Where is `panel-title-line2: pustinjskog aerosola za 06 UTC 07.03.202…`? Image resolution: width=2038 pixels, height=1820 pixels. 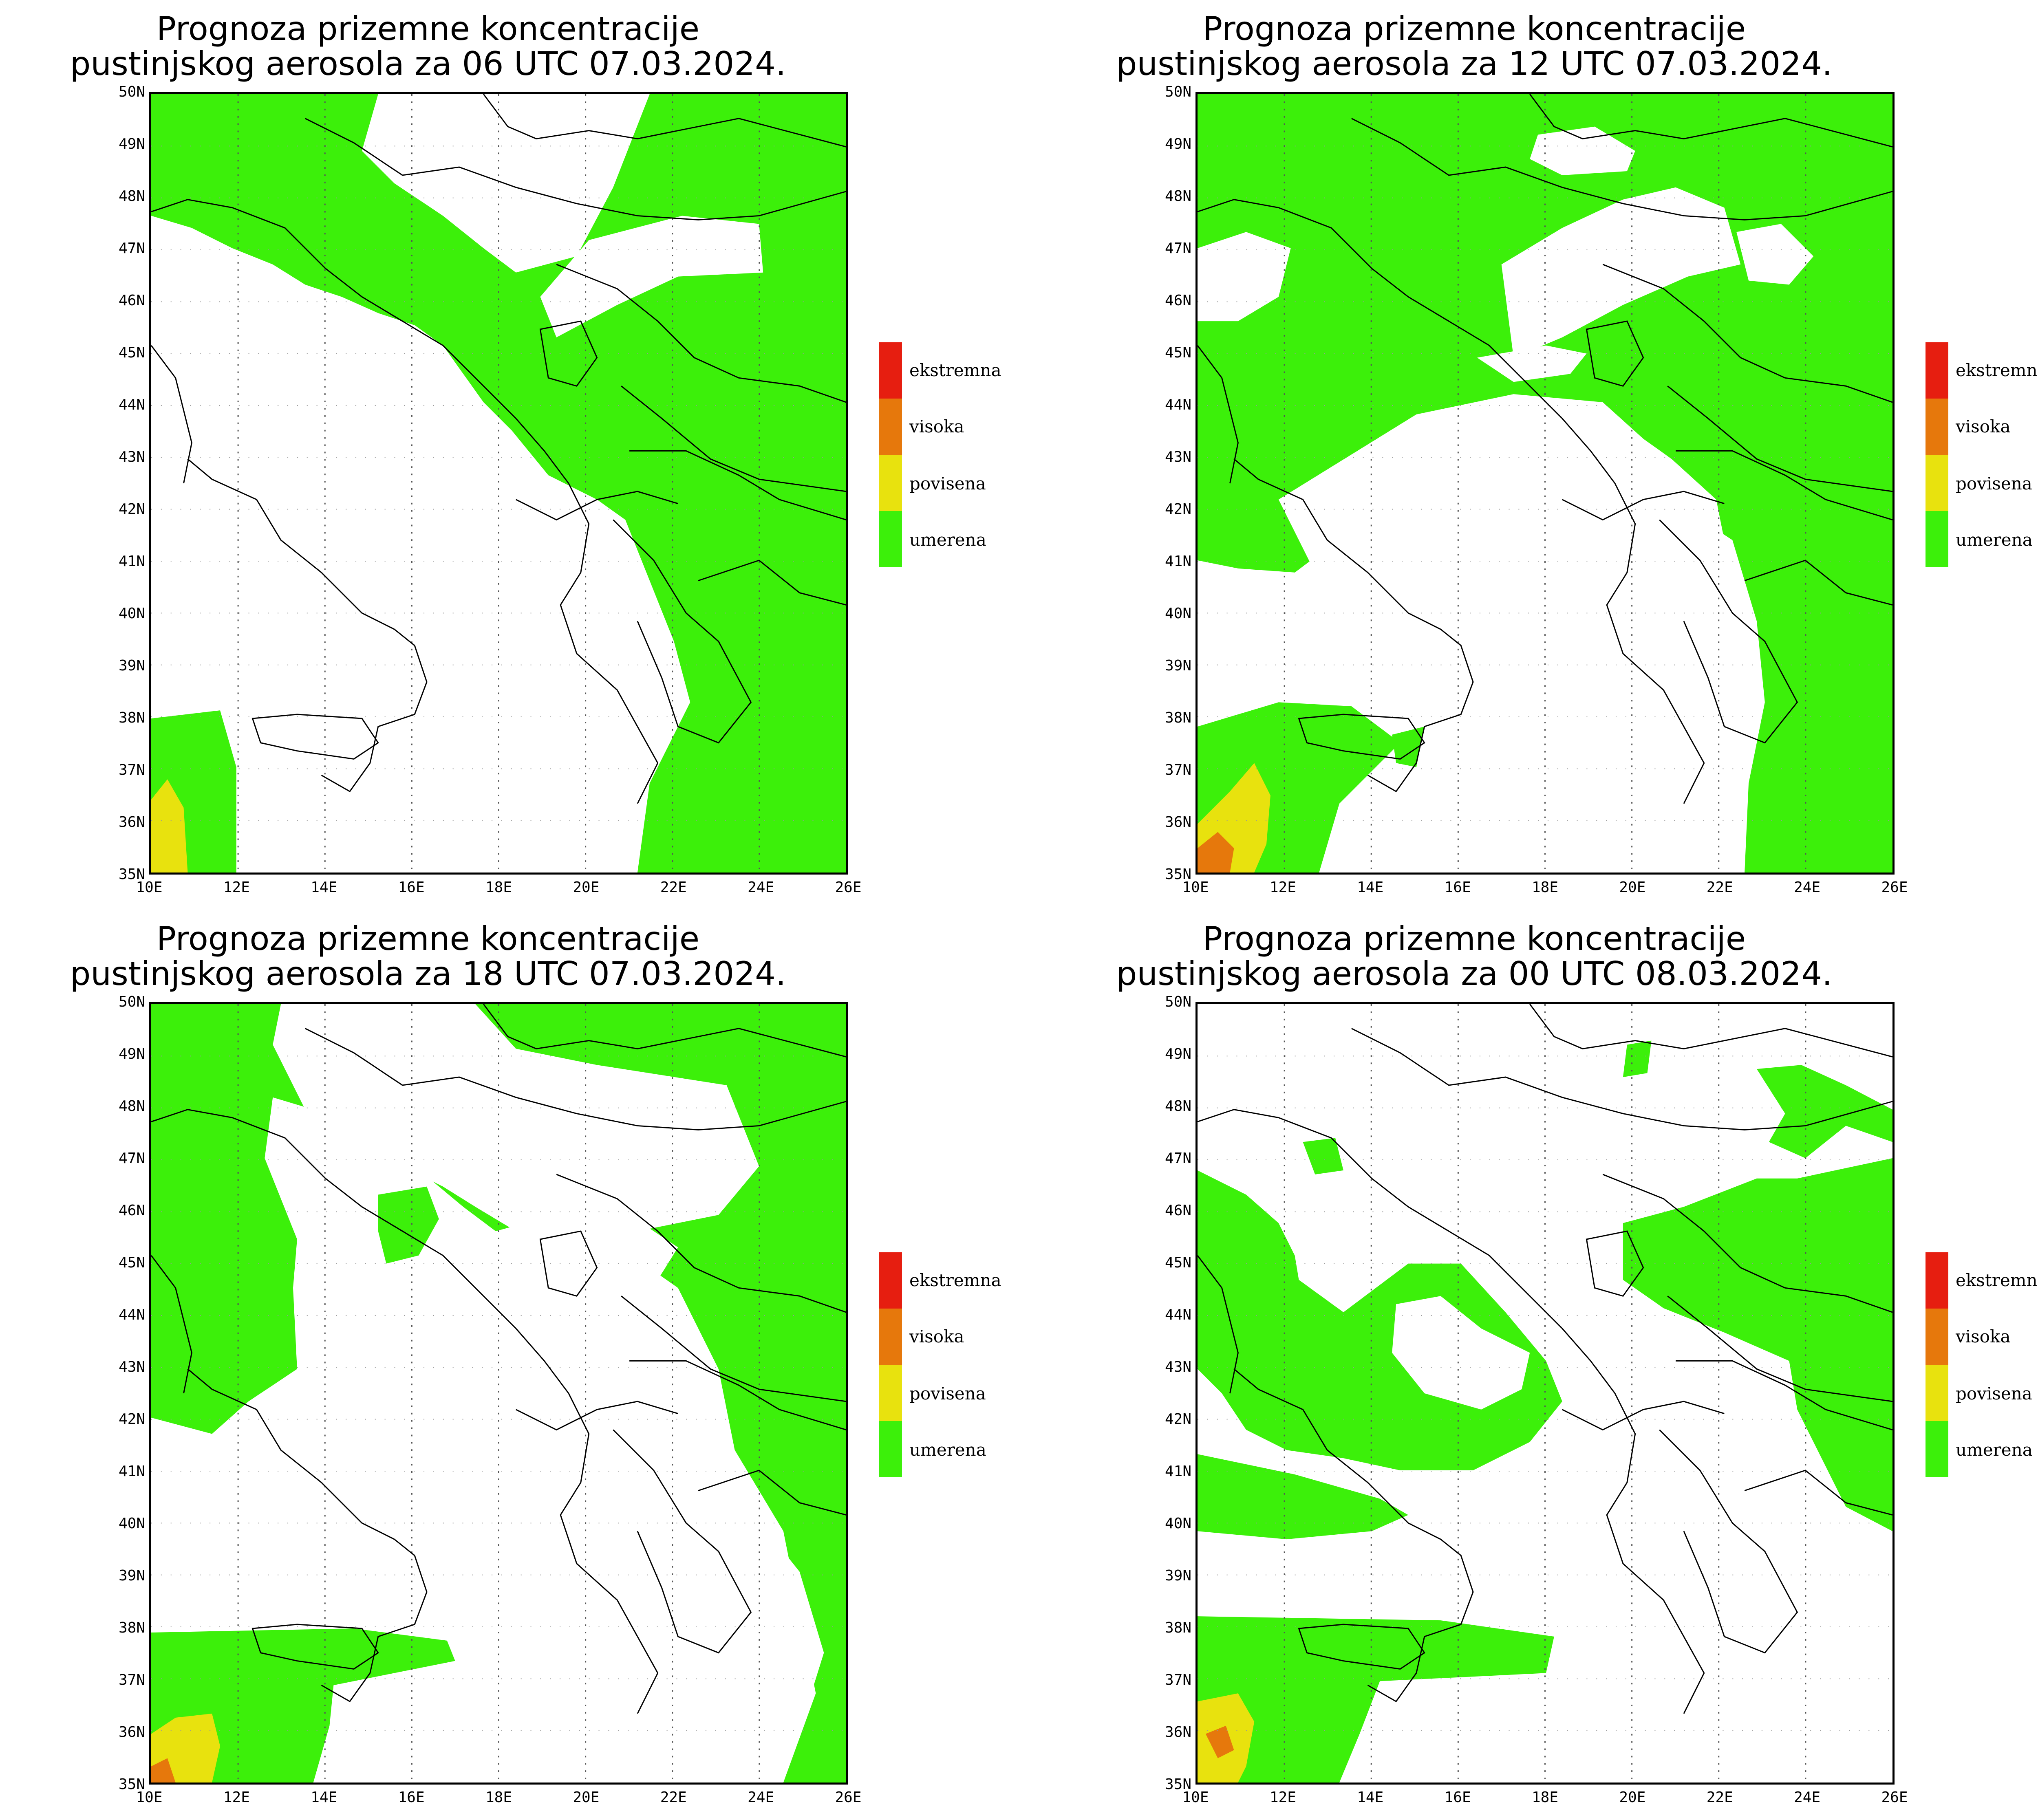 panel-title-line2: pustinjskog aerosola za 06 UTC 07.03.202… is located at coordinates (428, 64).